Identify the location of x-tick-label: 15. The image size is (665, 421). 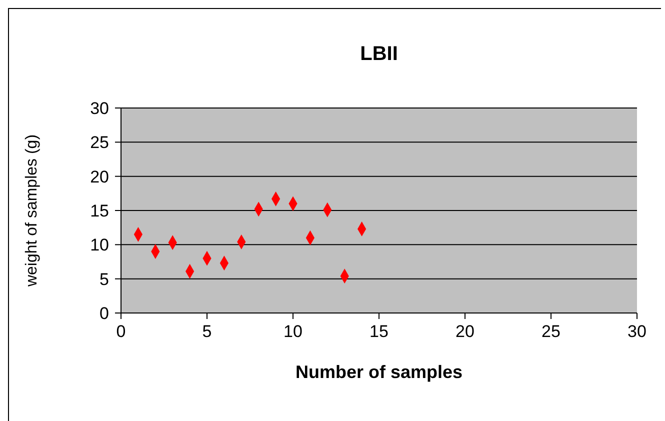
(379, 332).